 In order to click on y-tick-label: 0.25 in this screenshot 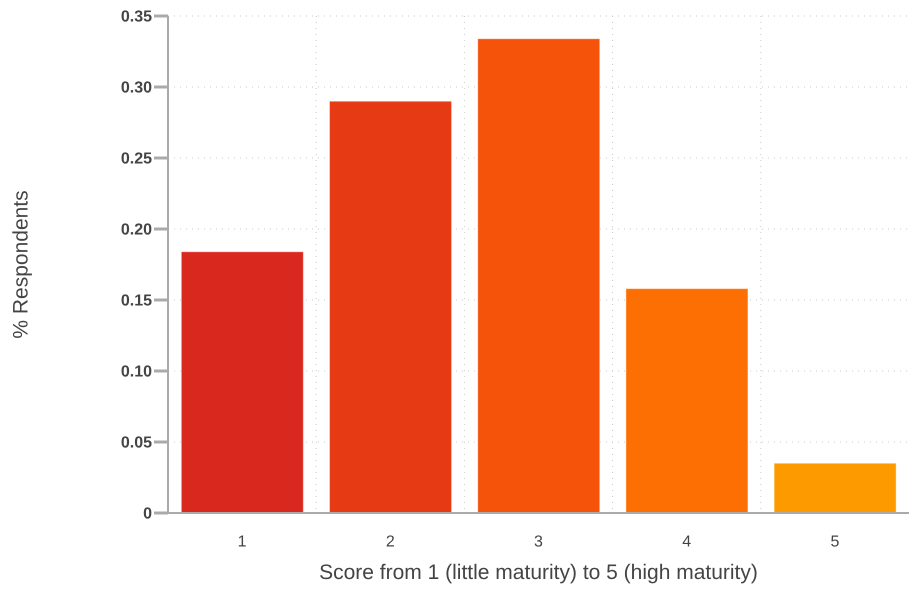, I will do `click(136, 159)`.